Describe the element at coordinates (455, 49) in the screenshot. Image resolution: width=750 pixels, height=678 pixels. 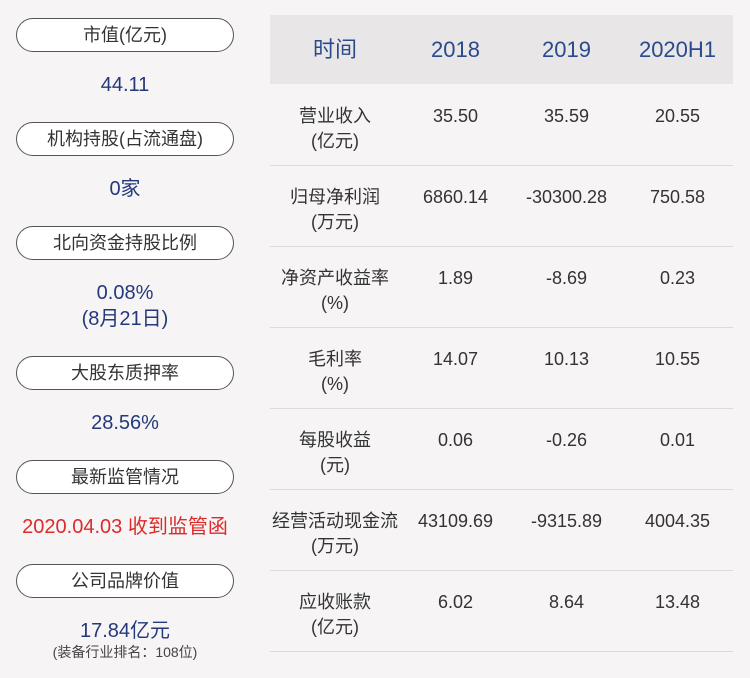
I see `table-header-cell: 2018` at that location.